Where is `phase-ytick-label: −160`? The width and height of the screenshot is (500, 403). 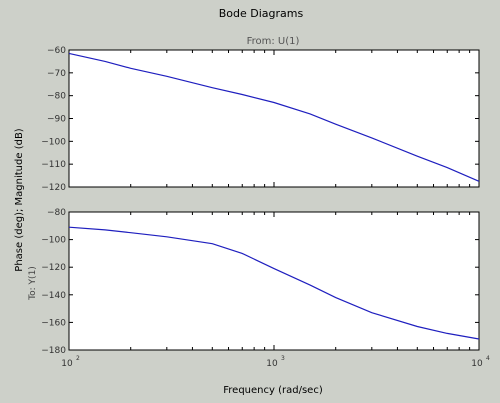
phase-ytick-label: −160 is located at coordinates (53, 323).